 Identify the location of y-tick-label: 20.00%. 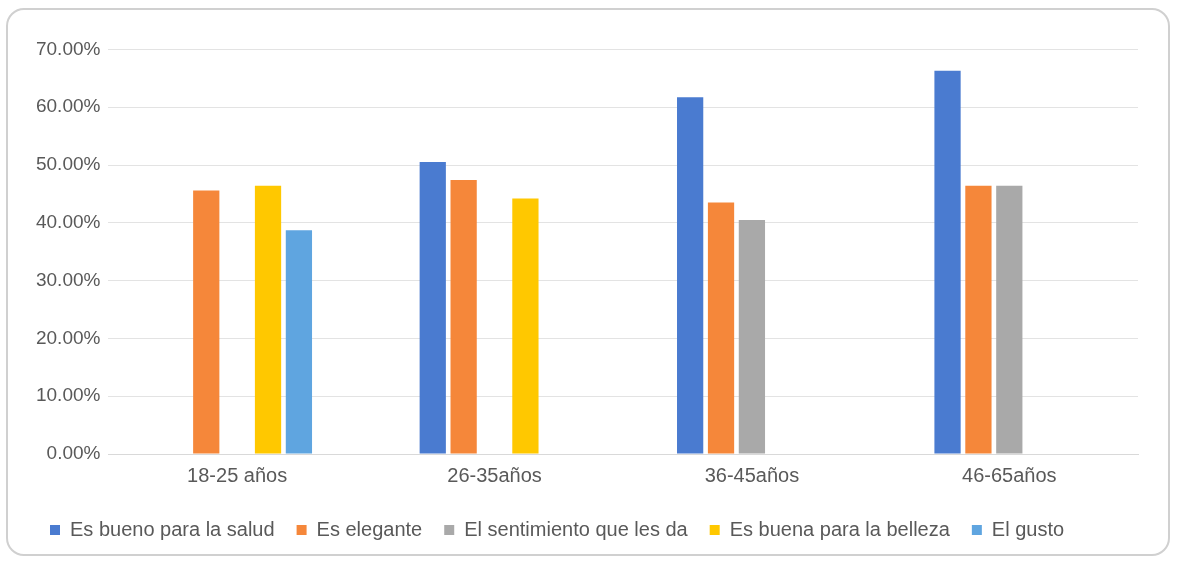
(68, 337).